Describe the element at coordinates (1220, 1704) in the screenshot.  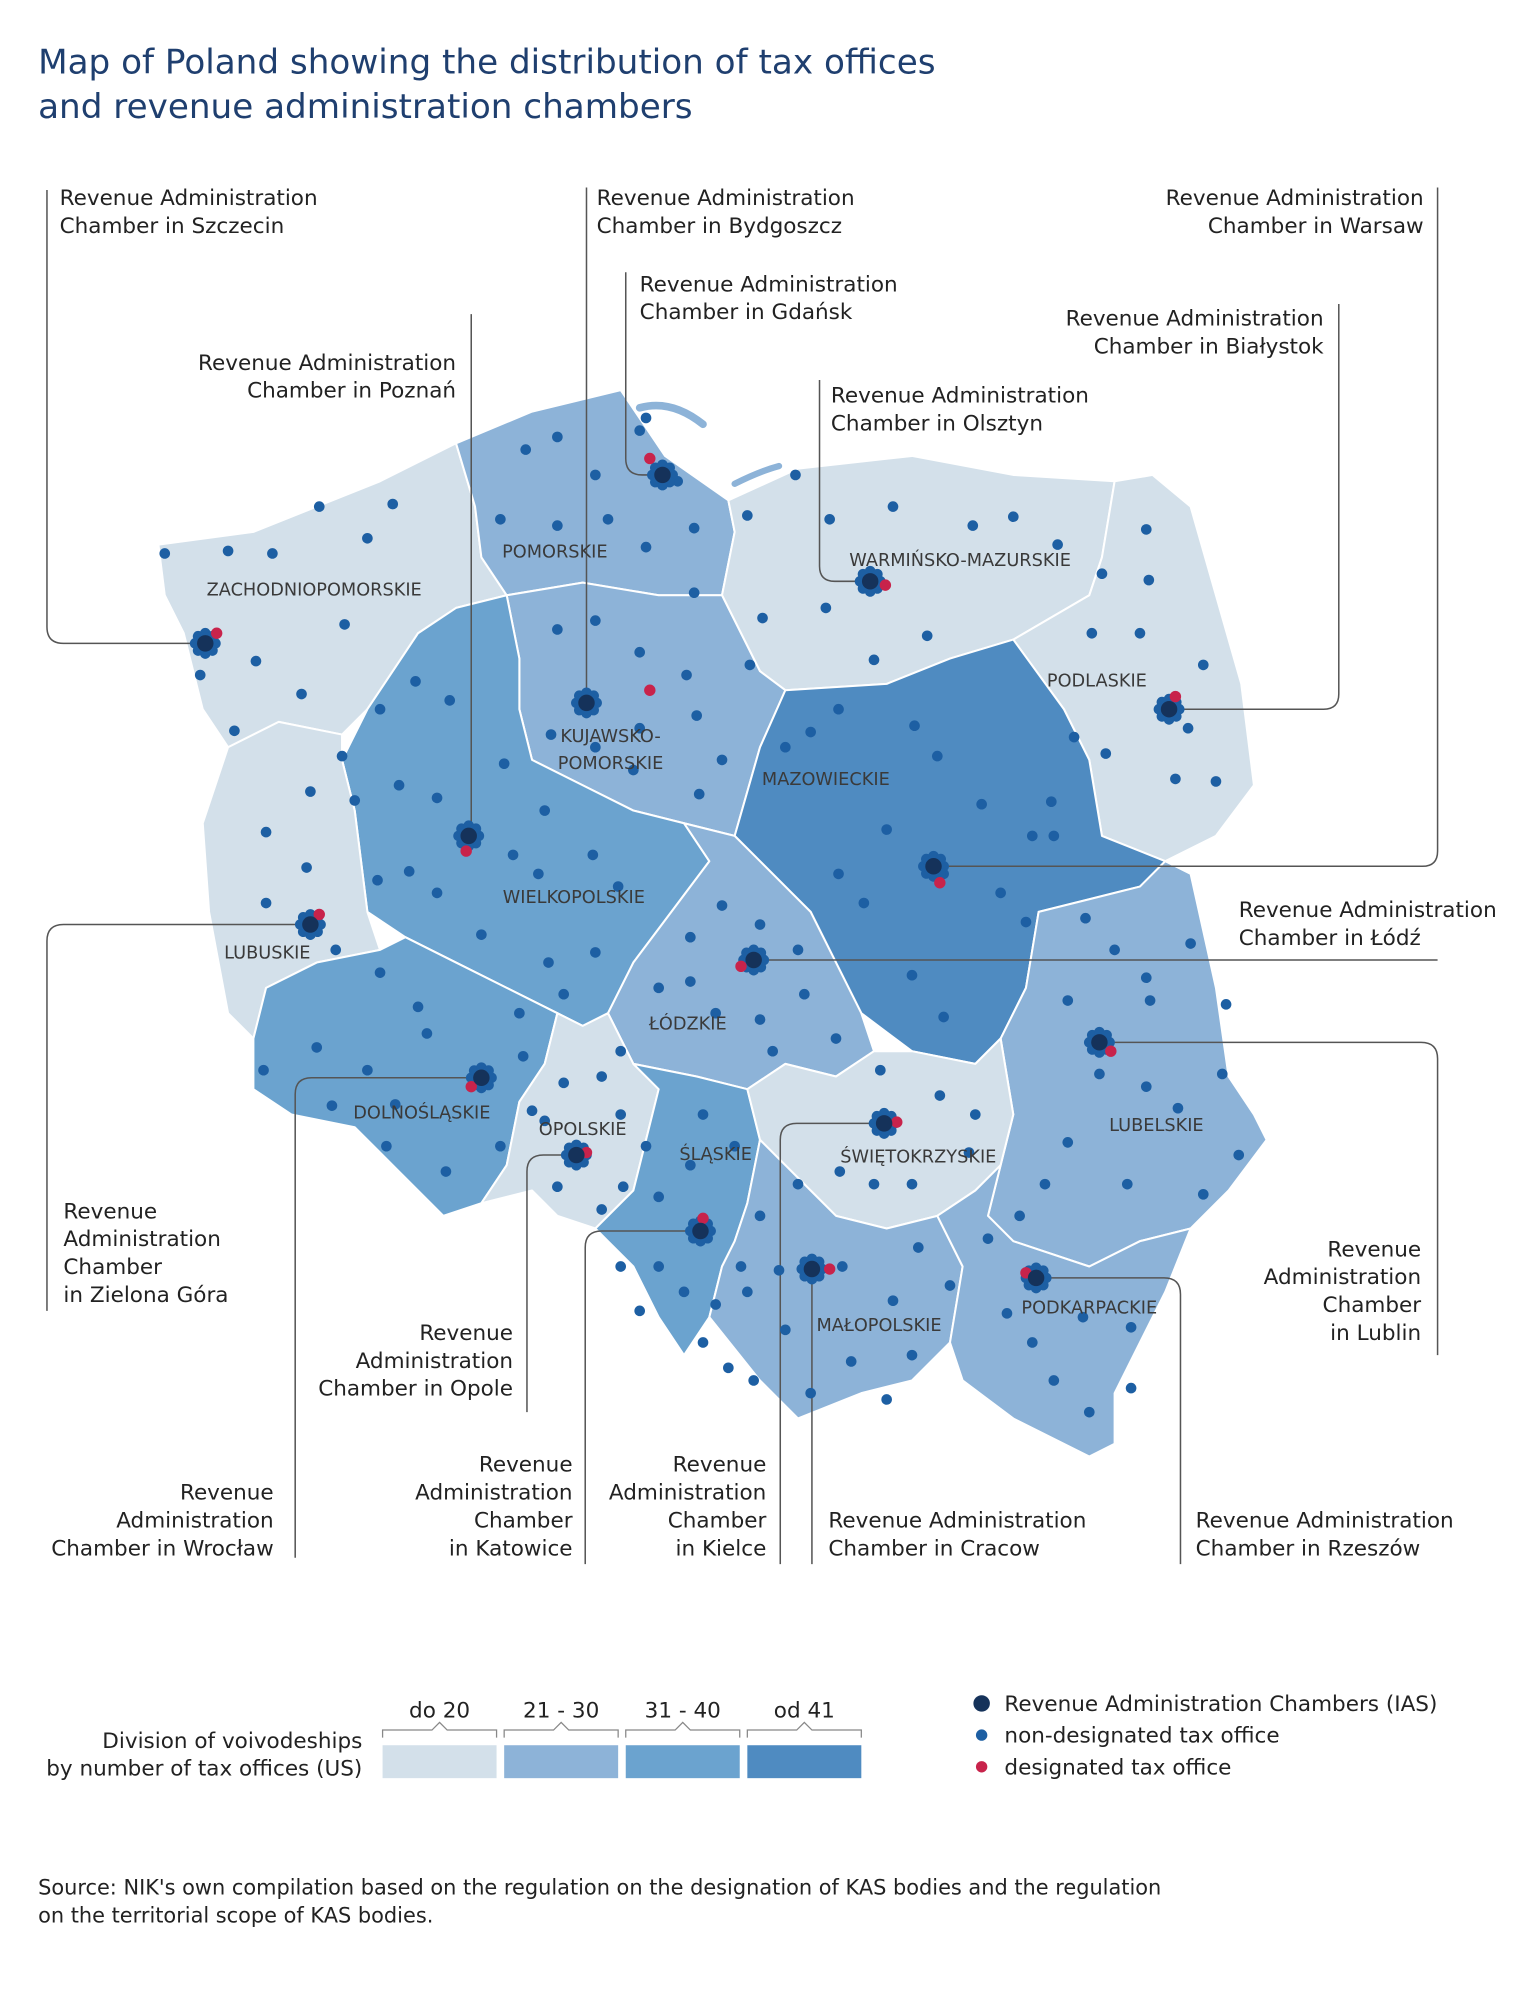
I see `legend-symbol-label: Revenue Administration Chambers (IAS)` at that location.